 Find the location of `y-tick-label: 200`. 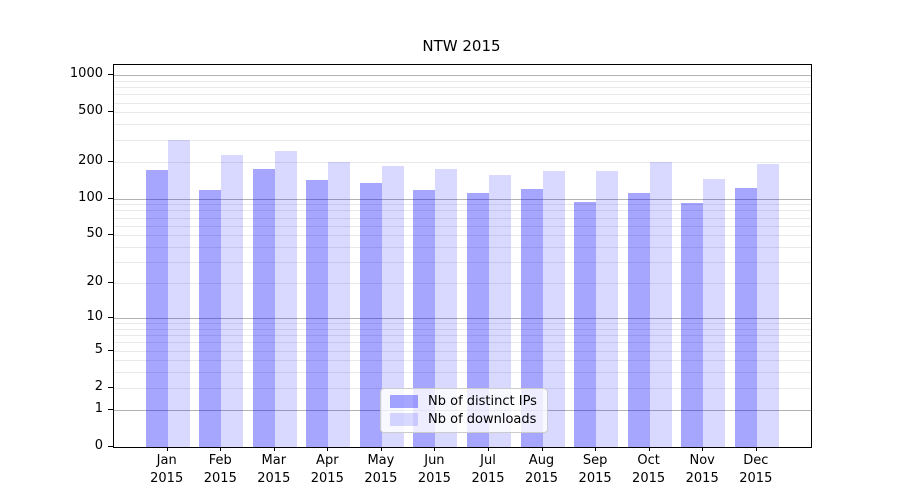

y-tick-label: 200 is located at coordinates (90, 160).